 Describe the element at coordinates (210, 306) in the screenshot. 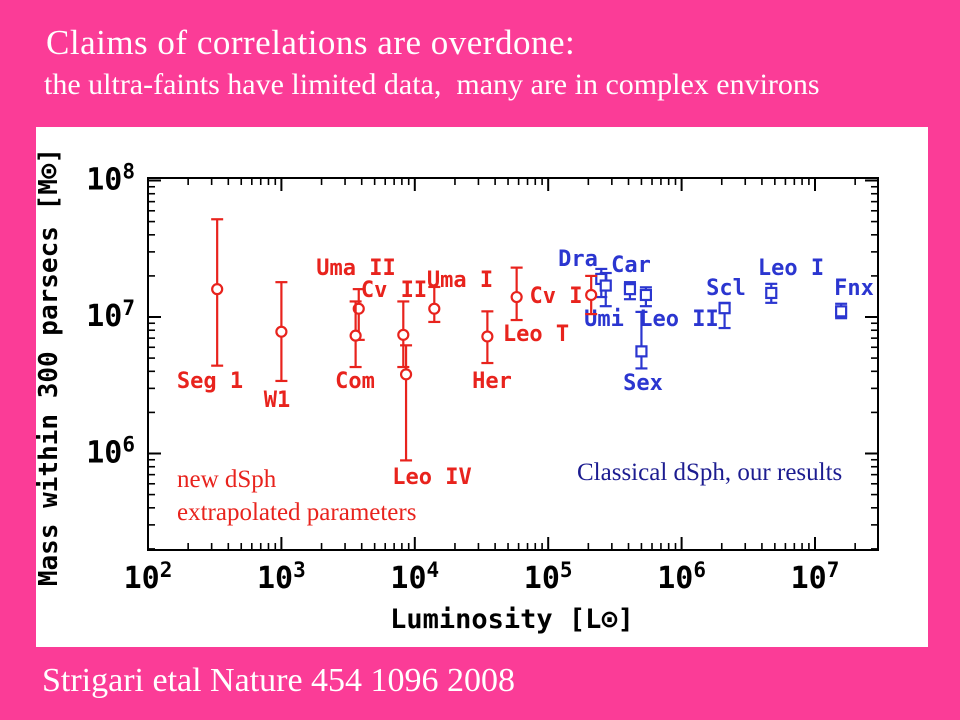

I see `data-point-seg-1: Seg 1` at that location.